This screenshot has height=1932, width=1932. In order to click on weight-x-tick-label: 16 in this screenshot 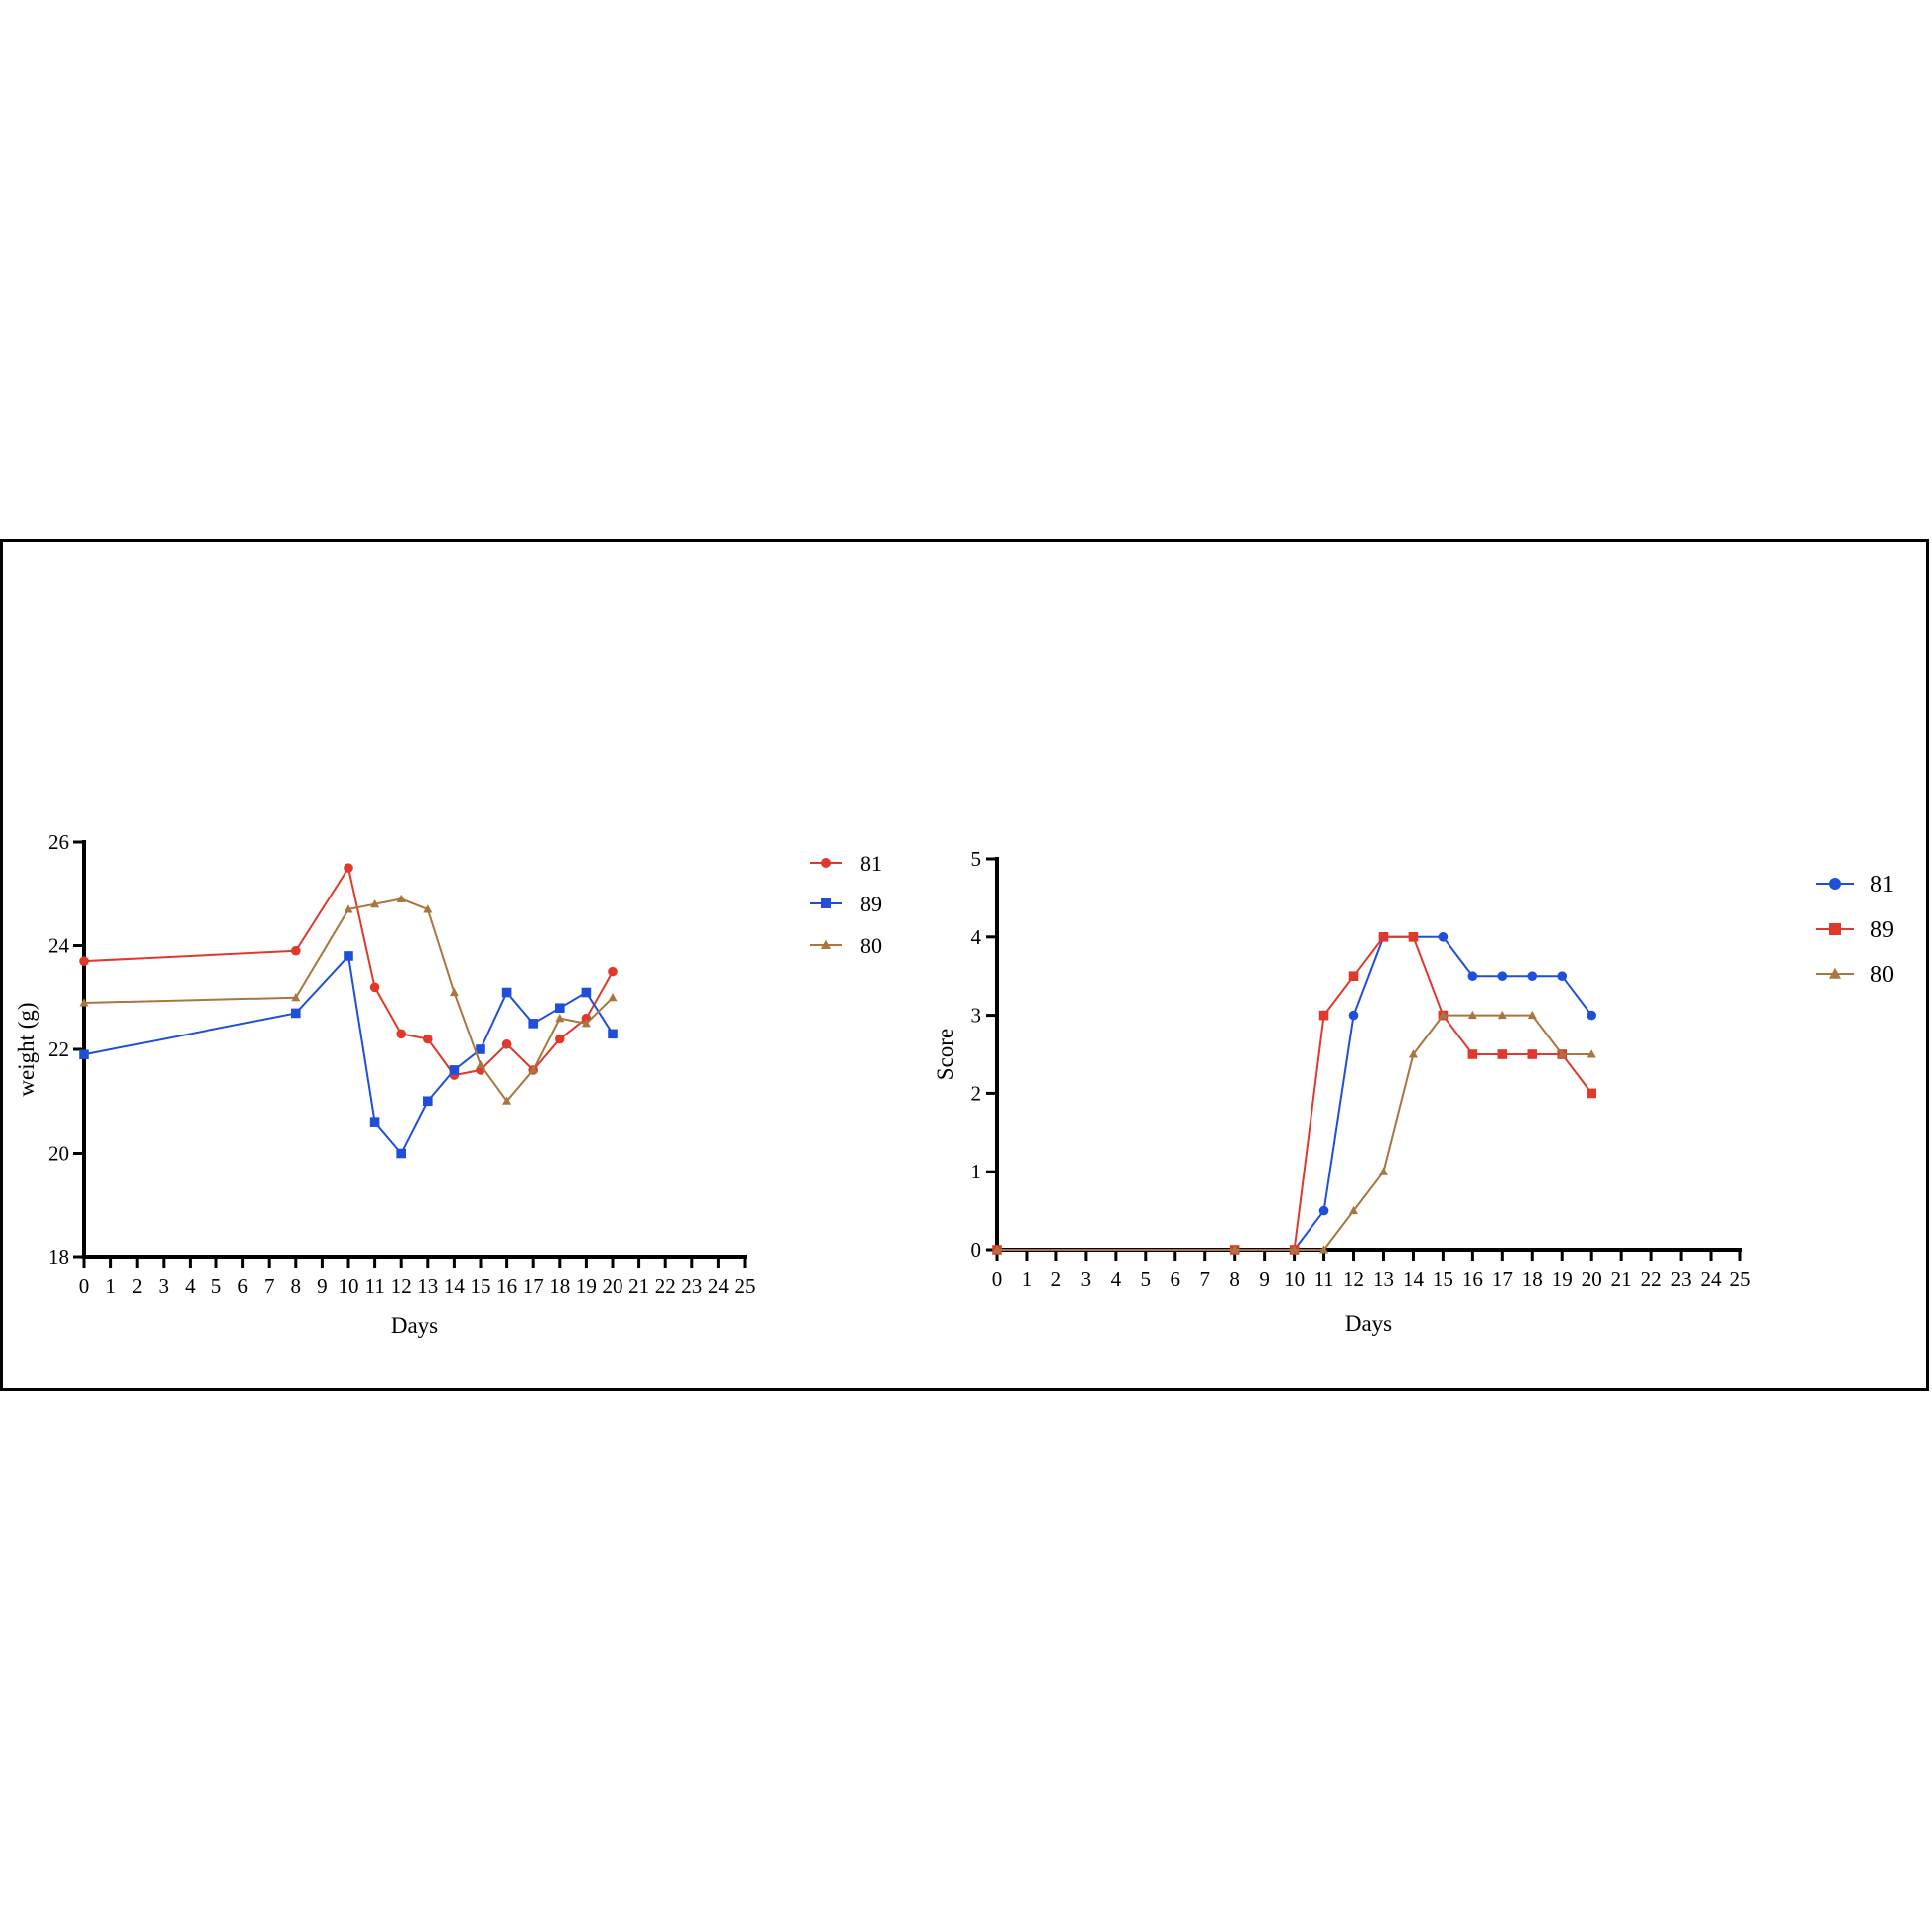, I will do `click(507, 1286)`.